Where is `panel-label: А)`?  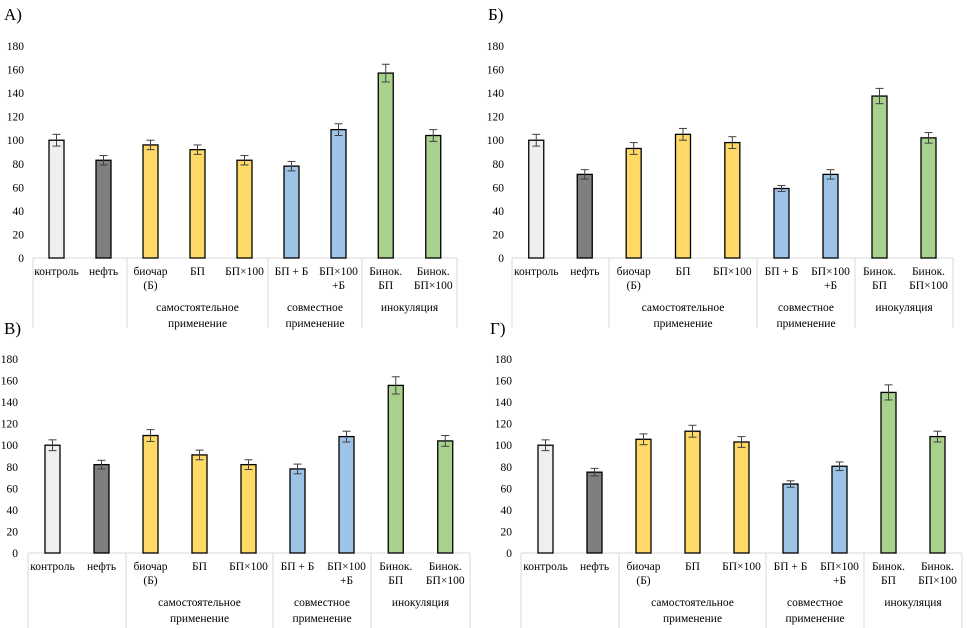 panel-label: А) is located at coordinates (13, 14).